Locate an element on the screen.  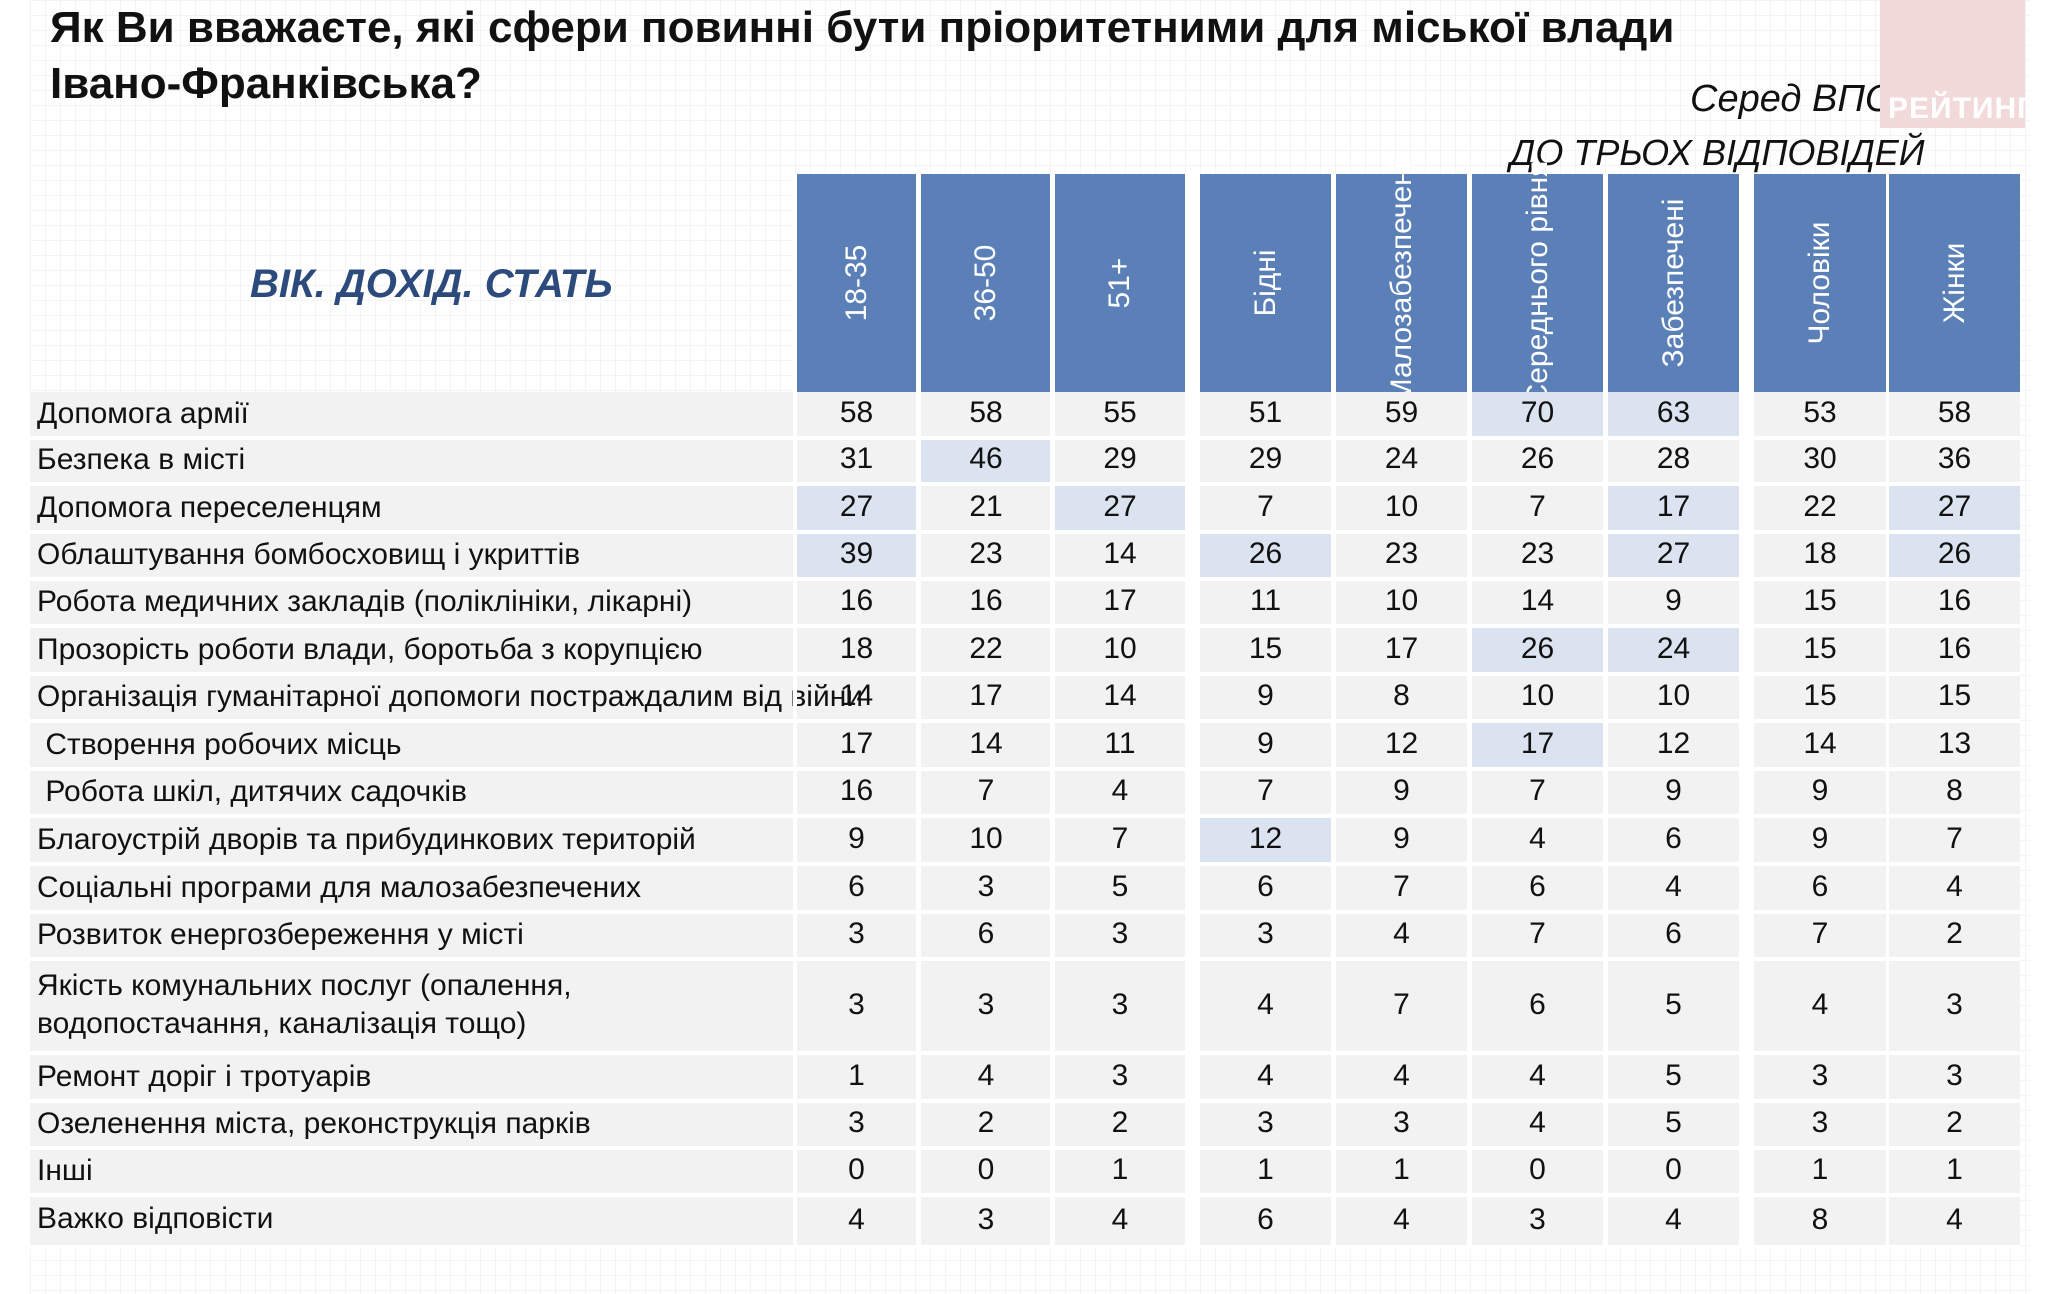
column-header: Забезпечені is located at coordinates (1673, 283).